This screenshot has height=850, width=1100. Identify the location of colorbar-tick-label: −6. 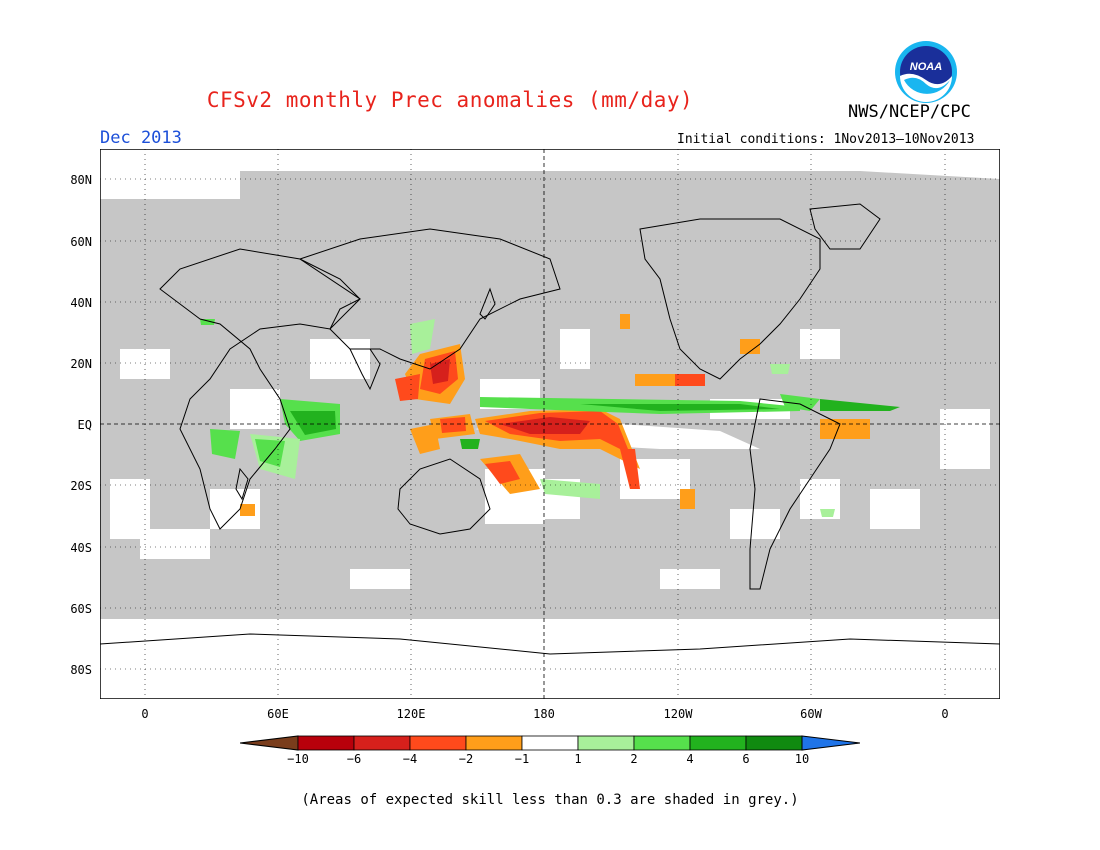
(354, 759).